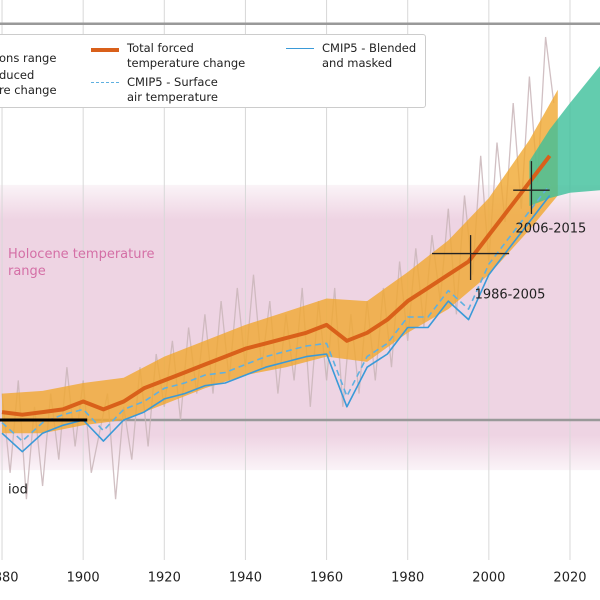 This screenshot has width=600, height=600. What do you see at coordinates (164, 578) in the screenshot?
I see `x-tick-label: 1920` at bounding box center [164, 578].